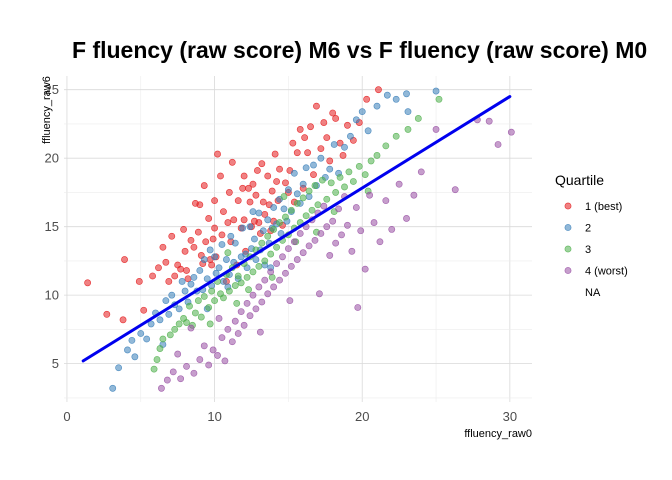  Describe the element at coordinates (362, 416) in the screenshot. I see `x-tick-label: 20` at that location.